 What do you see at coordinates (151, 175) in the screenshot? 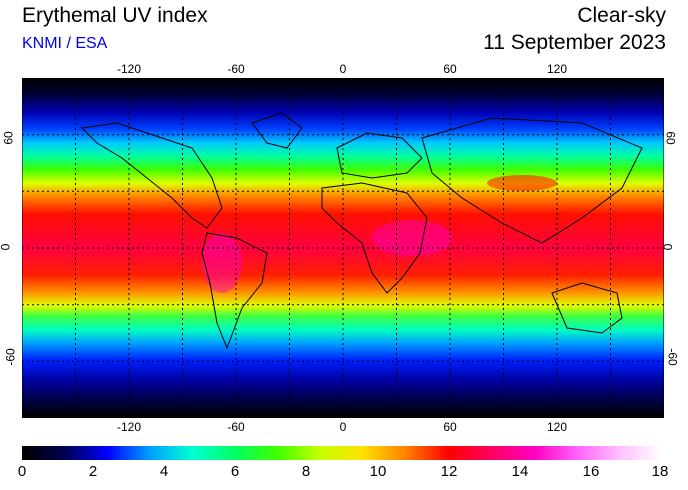
I see `north-america-outline` at bounding box center [151, 175].